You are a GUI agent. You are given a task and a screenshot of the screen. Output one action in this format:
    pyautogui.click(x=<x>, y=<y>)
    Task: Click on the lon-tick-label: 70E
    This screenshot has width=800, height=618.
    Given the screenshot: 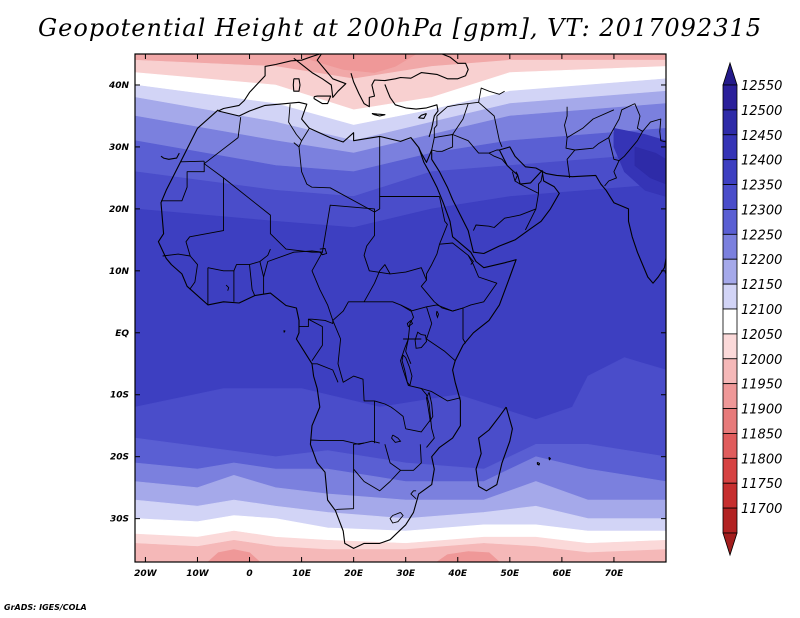 What is the action you would take?
    pyautogui.click(x=615, y=574)
    